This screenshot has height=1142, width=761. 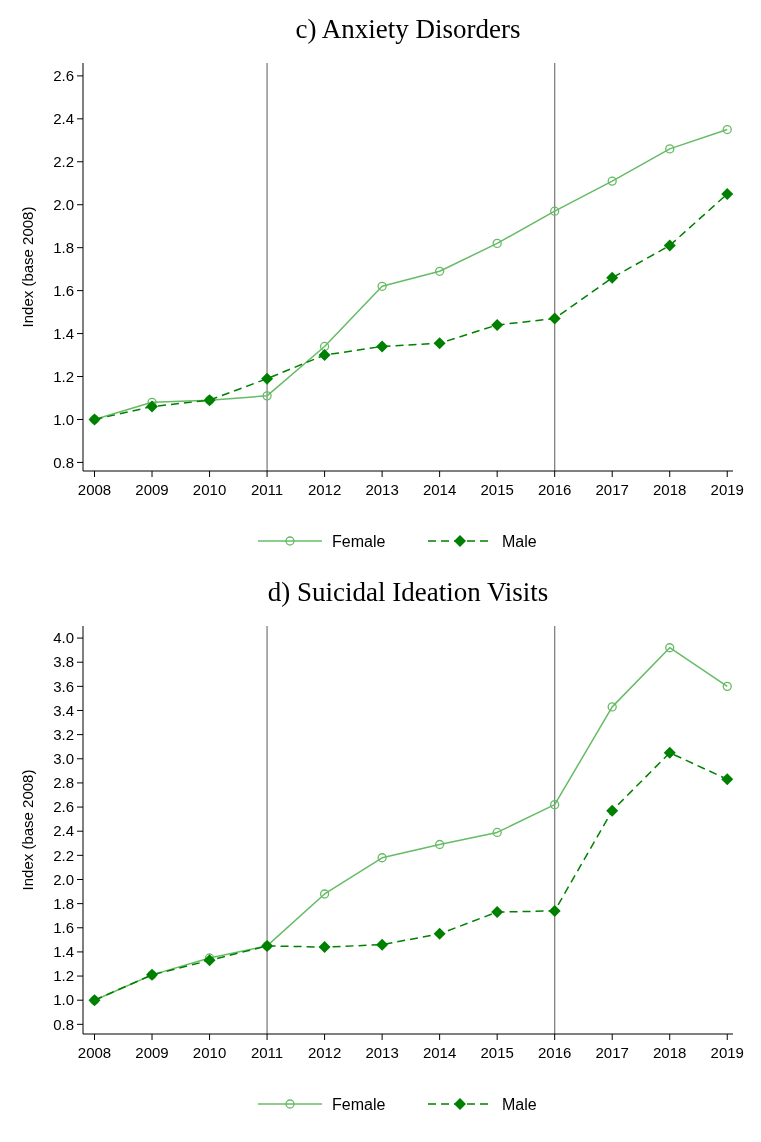 What do you see at coordinates (63, 734) in the screenshot?
I see `y-tick-label: 3.2` at bounding box center [63, 734].